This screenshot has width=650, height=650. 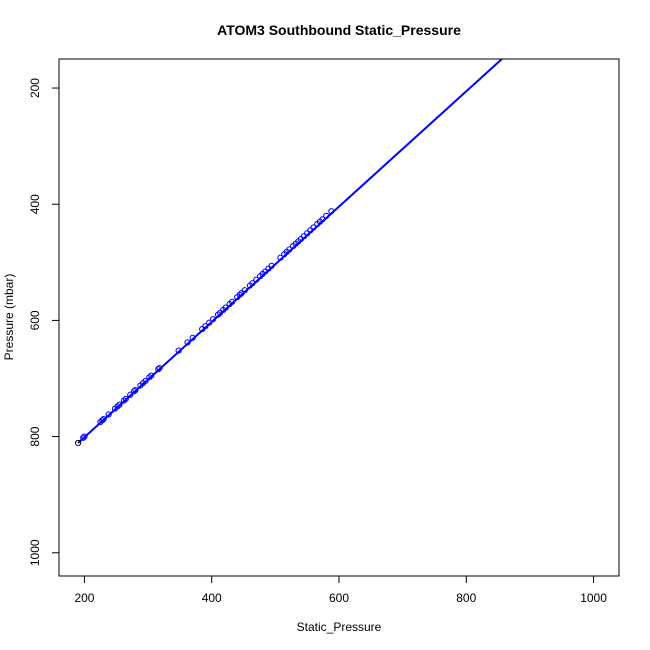 What do you see at coordinates (44, 322) in the screenshot?
I see `y-axis: 200 400 600 800 1000` at bounding box center [44, 322].